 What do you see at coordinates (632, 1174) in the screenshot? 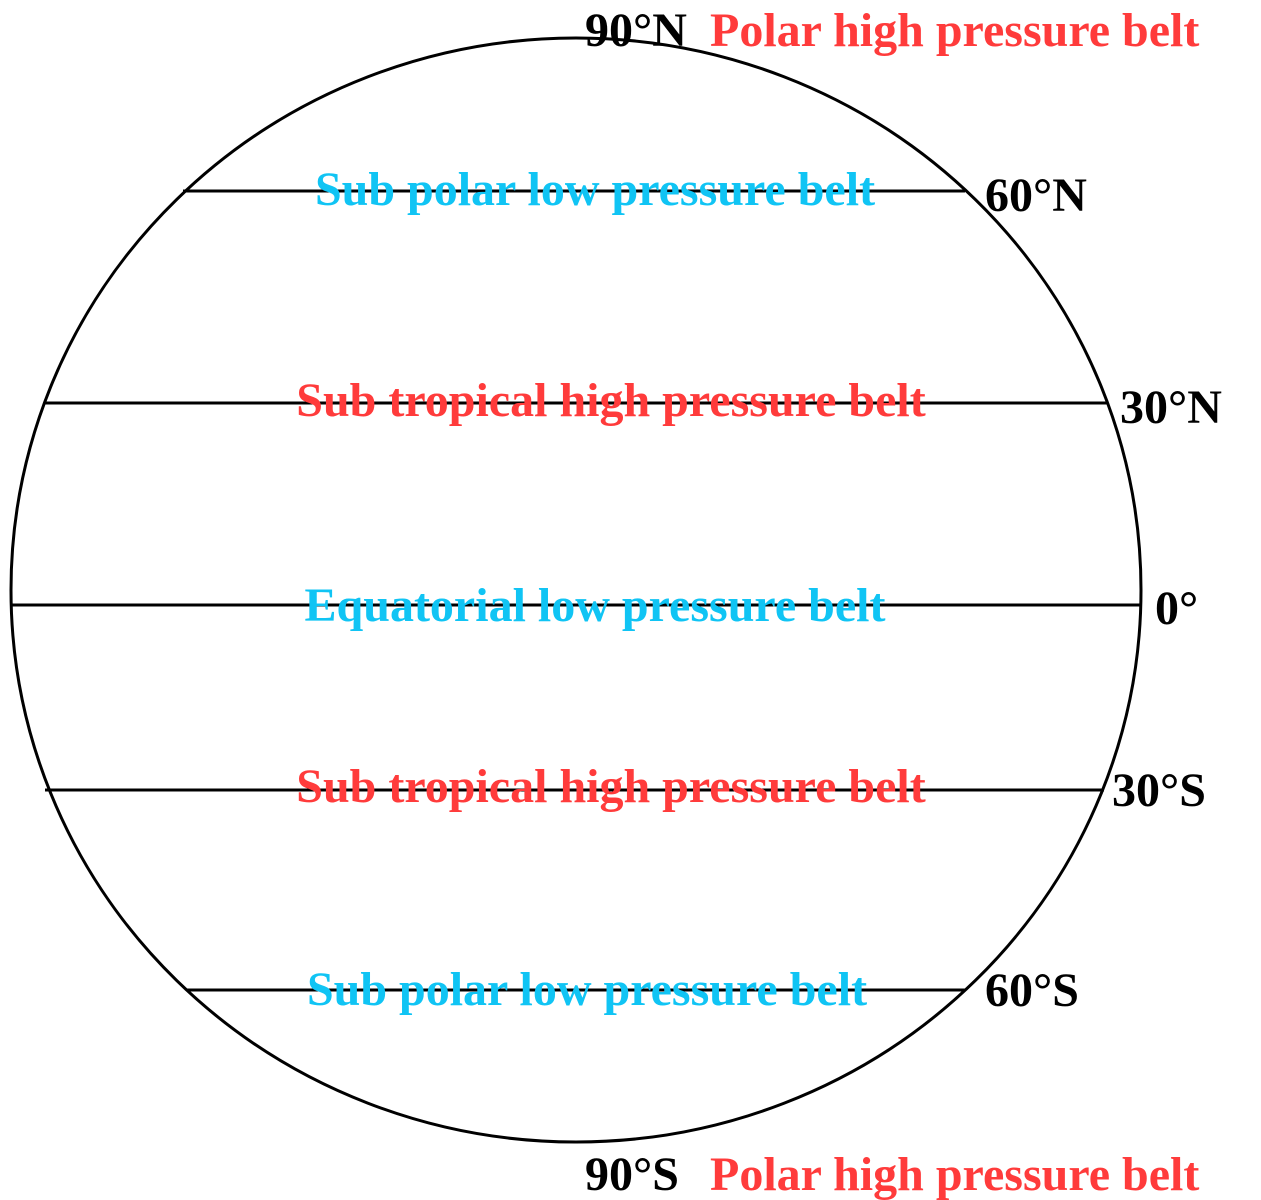
I see `latitude-label: 90°S` at bounding box center [632, 1174].